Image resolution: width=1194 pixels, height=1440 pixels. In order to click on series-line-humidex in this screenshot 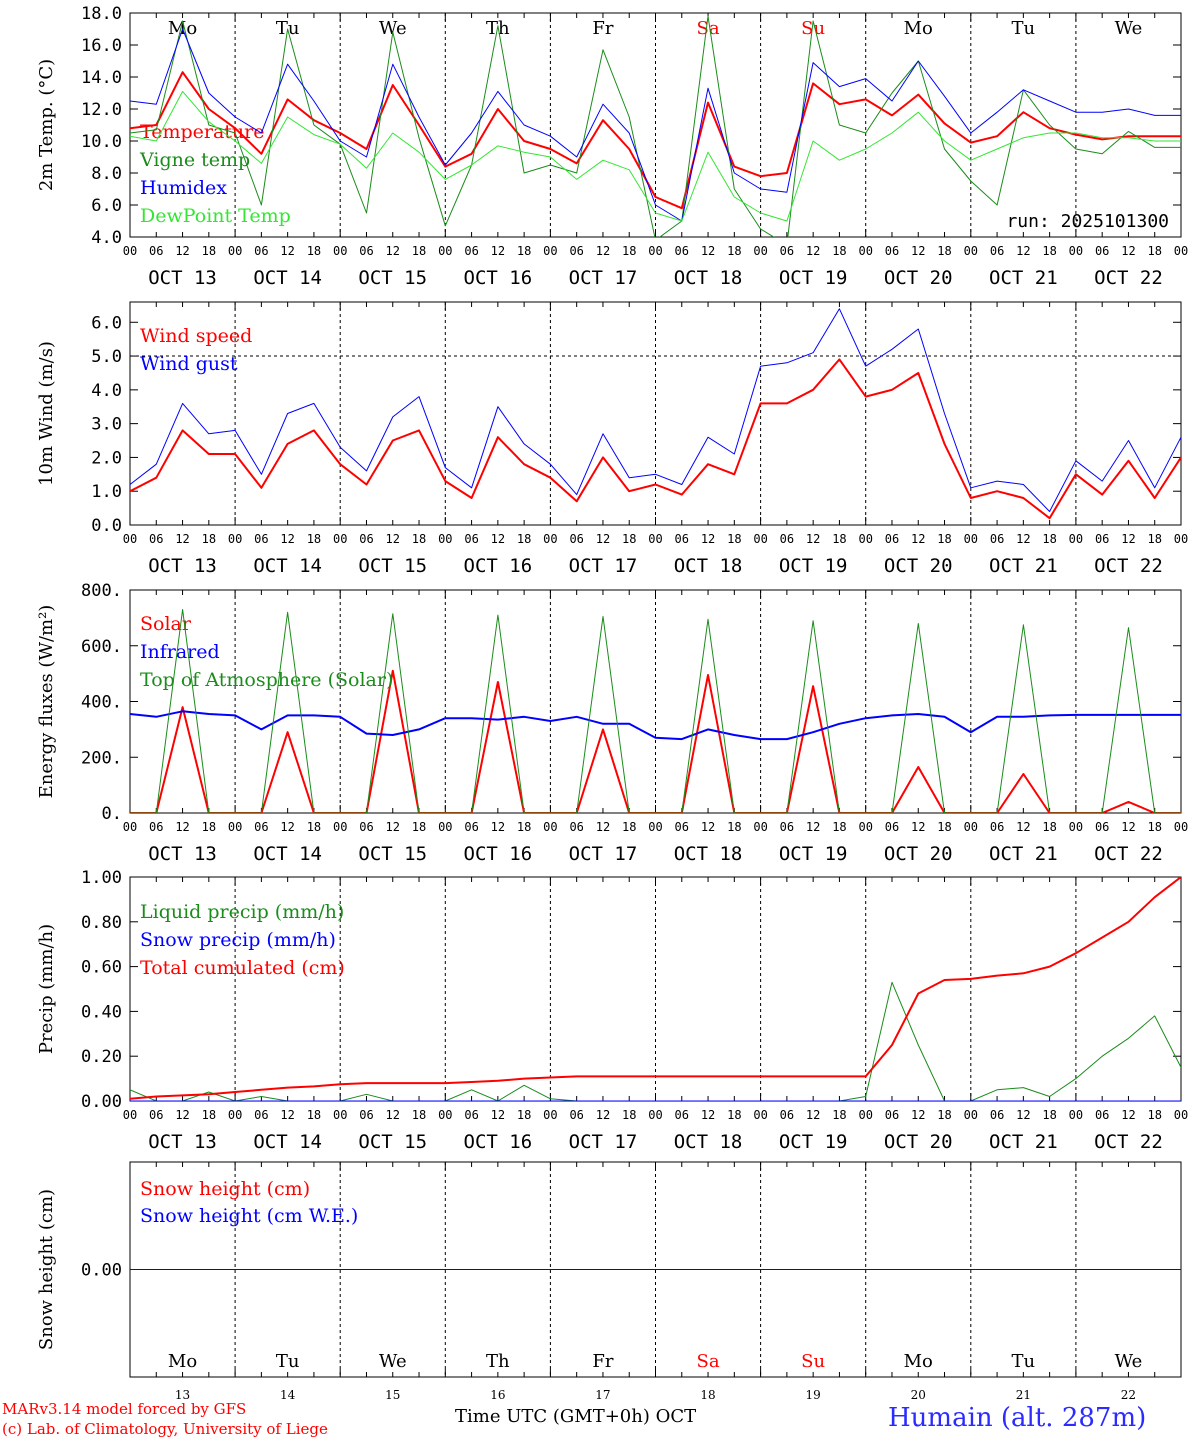, I will do `click(655, 125)`.